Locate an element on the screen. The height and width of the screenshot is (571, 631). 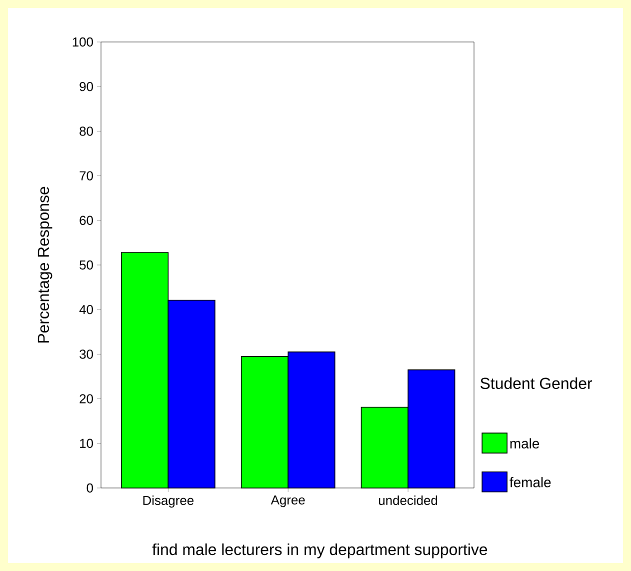
y-tick-label: 50 is located at coordinates (86, 265).